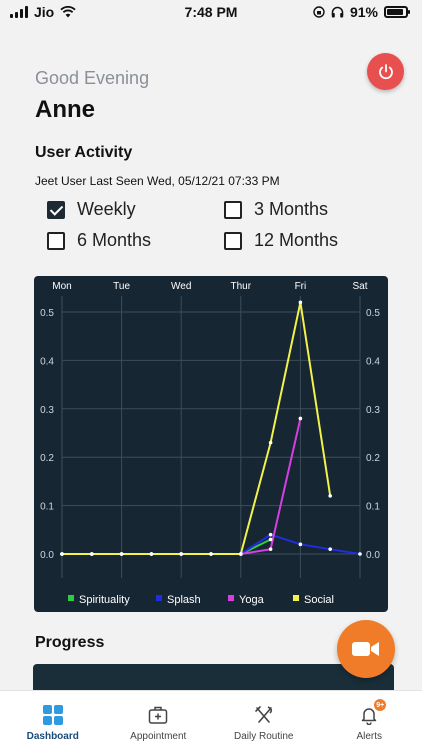  Describe the element at coordinates (337, 12) in the screenshot. I see `headphones-icon` at that location.